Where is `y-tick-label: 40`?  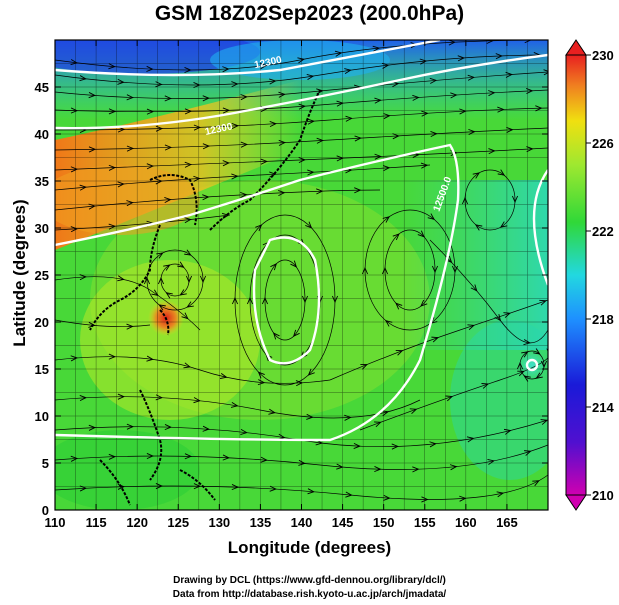
y-tick-label: 40 is located at coordinates (42, 134).